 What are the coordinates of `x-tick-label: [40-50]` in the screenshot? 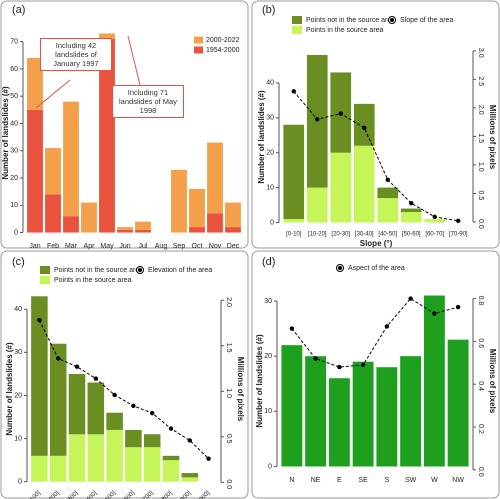 It's located at (387, 235).